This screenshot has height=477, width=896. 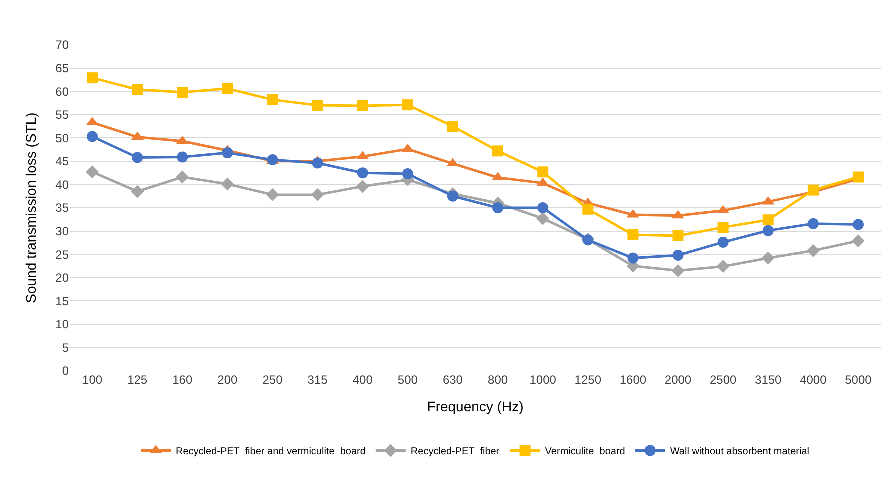 What do you see at coordinates (31, 208) in the screenshot?
I see `y-axis-title: Sound transmission loss (STL)` at bounding box center [31, 208].